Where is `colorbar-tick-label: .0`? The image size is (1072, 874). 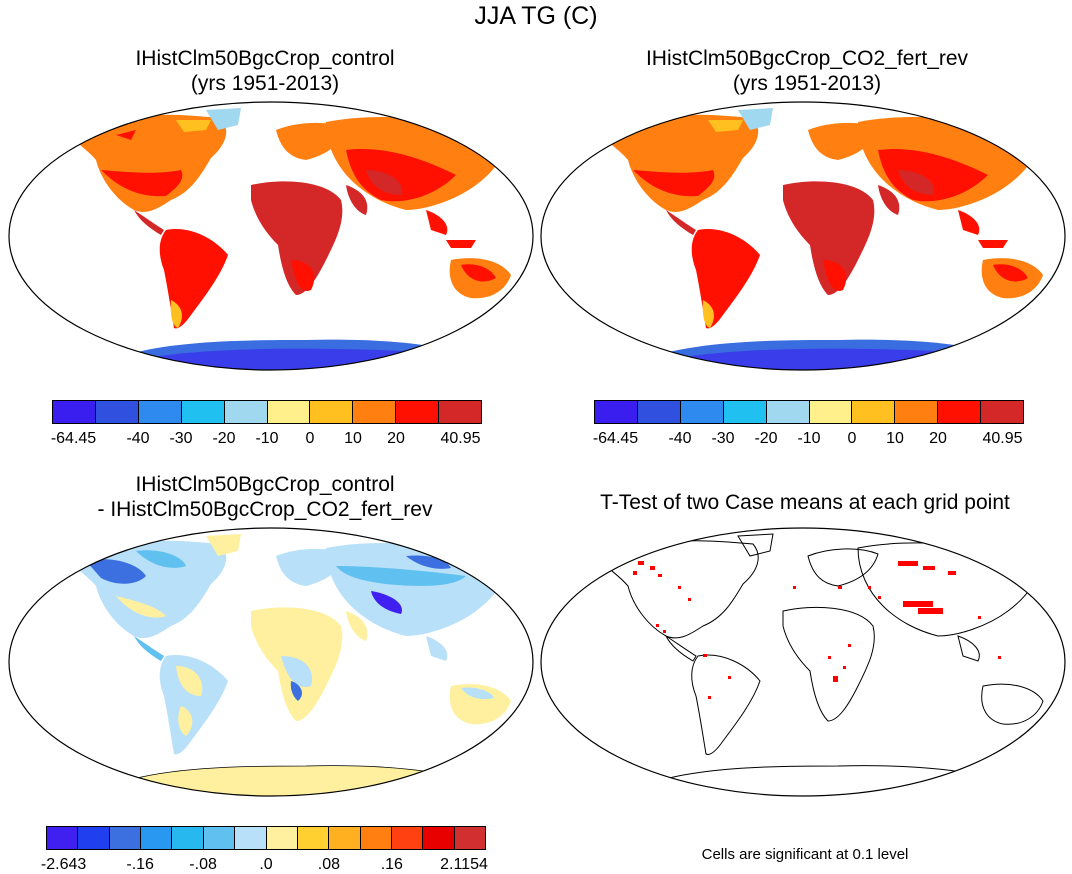
colorbar-tick-label: .0 is located at coordinates (266, 864).